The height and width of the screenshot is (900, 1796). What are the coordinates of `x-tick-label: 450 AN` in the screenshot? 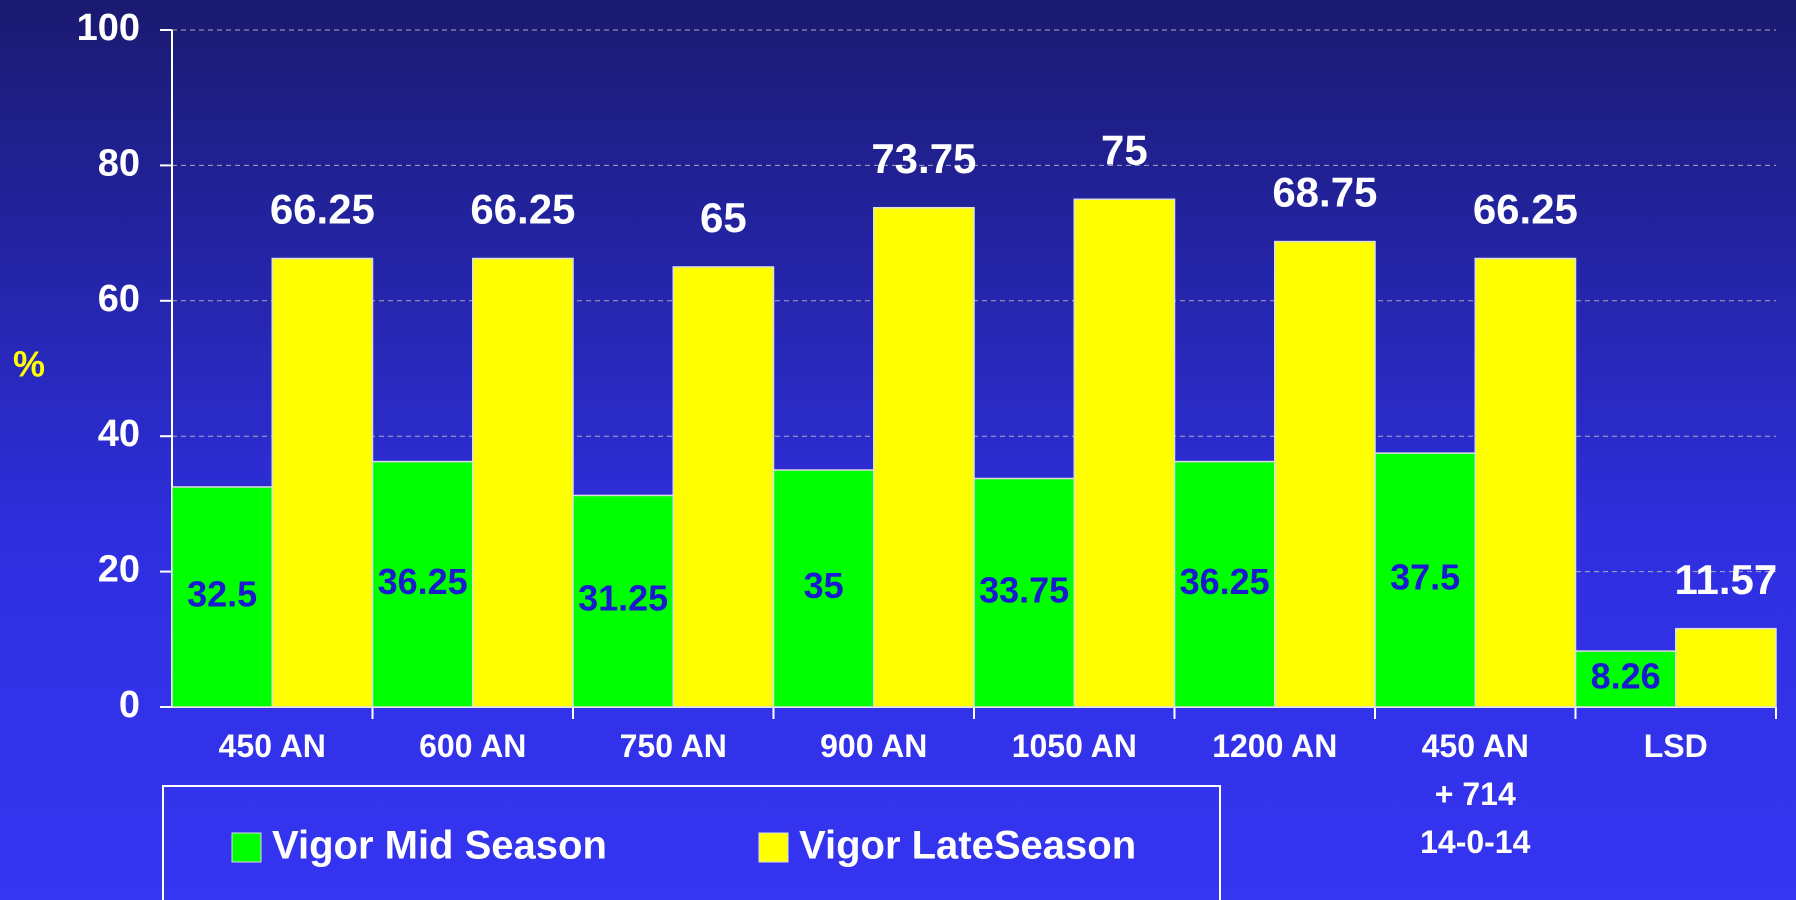 It's located at (272, 746).